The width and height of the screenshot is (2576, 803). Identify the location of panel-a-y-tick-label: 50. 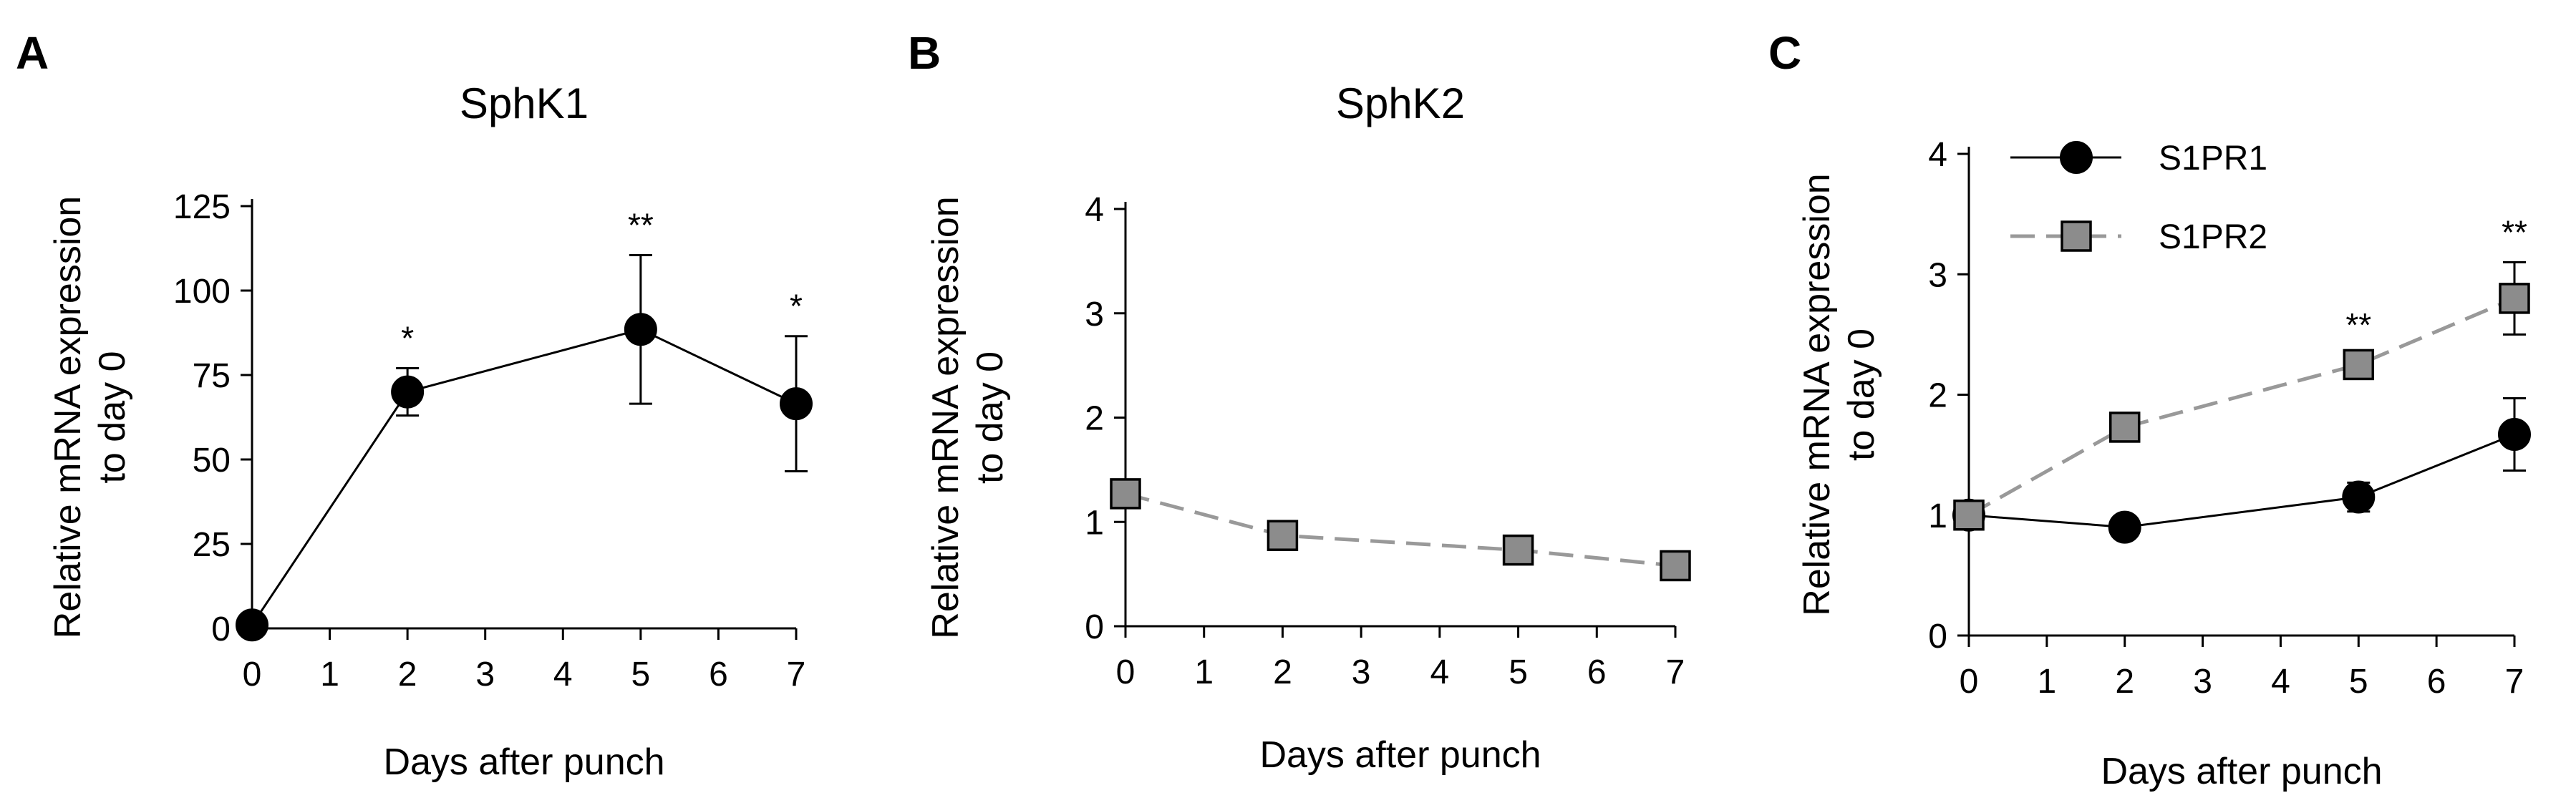
(212, 461).